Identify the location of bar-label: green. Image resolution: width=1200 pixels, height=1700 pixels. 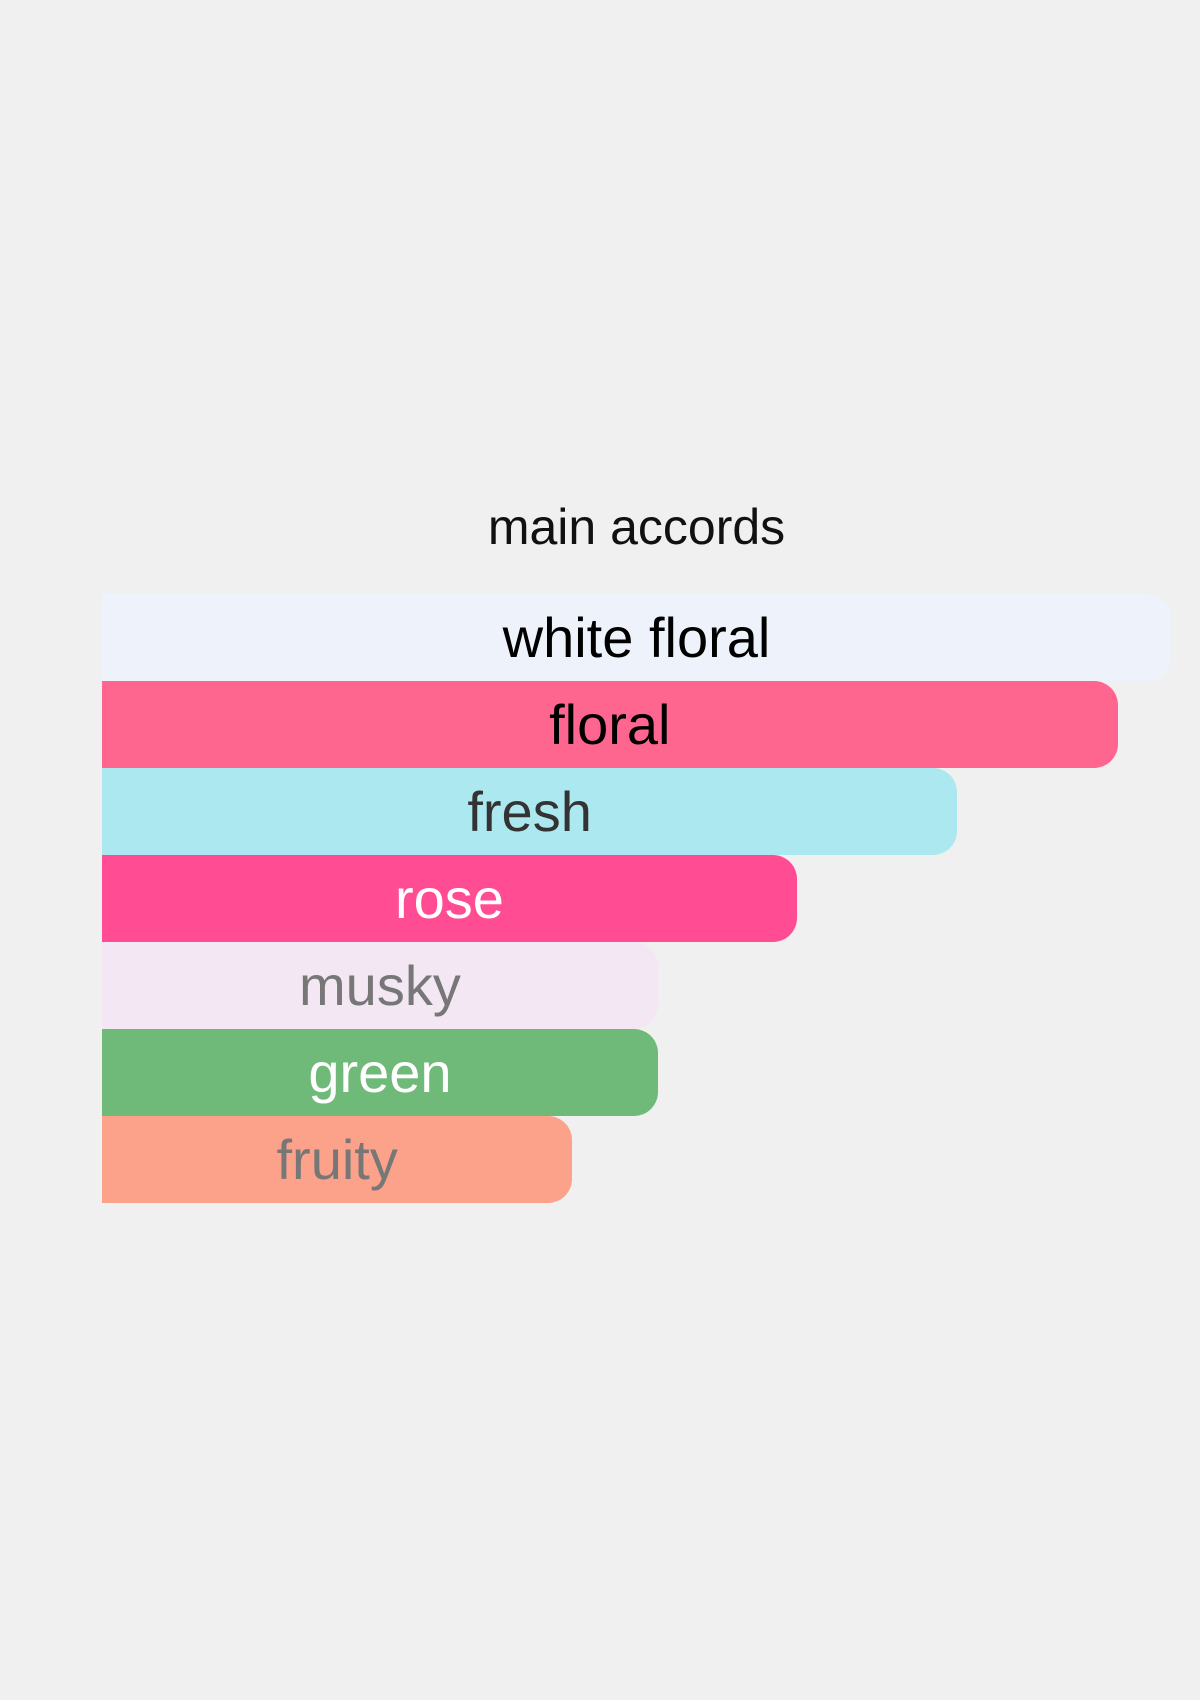
(380, 1072).